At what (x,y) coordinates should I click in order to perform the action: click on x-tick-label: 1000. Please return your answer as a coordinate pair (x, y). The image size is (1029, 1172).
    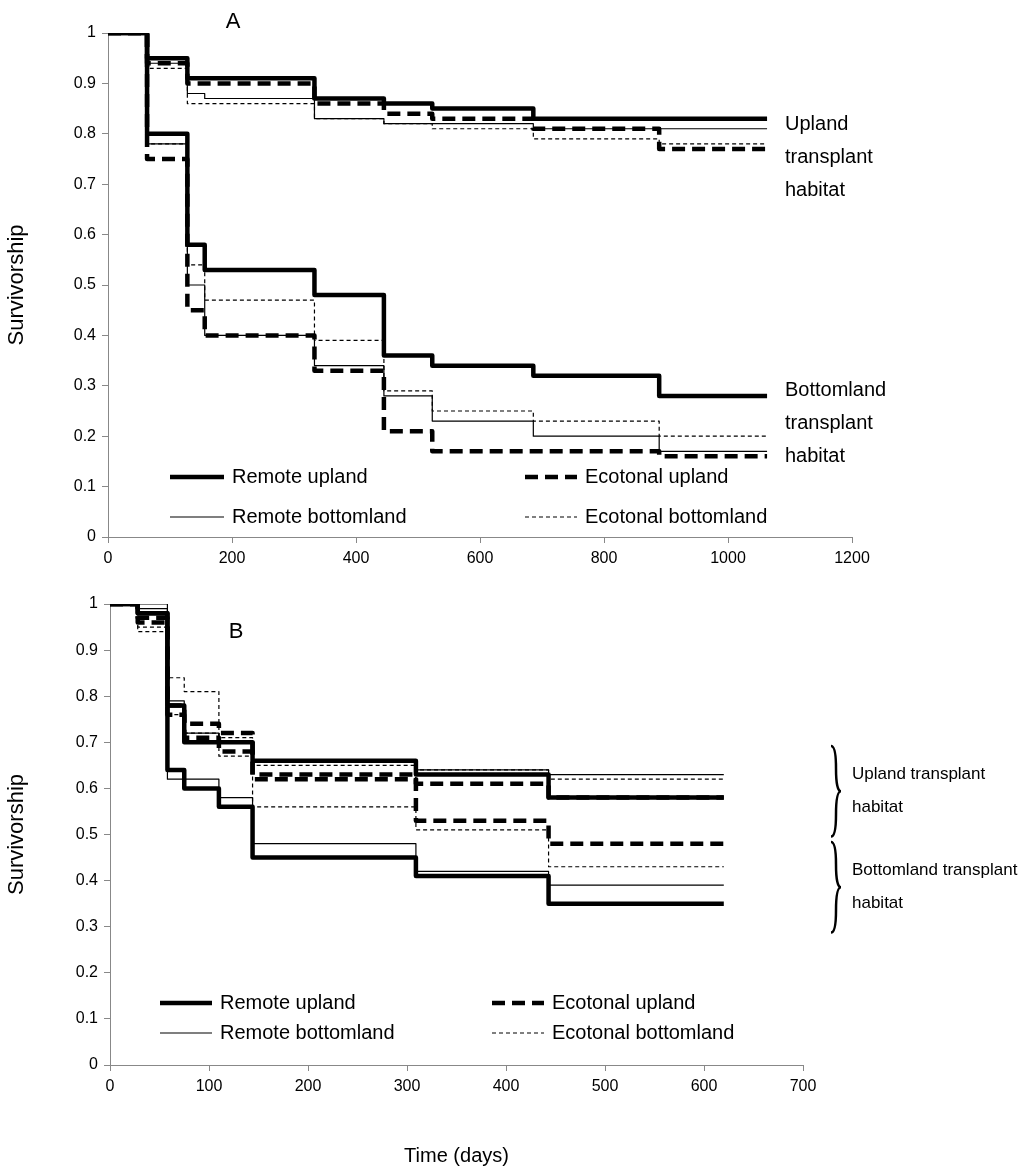
    Looking at the image, I should click on (728, 558).